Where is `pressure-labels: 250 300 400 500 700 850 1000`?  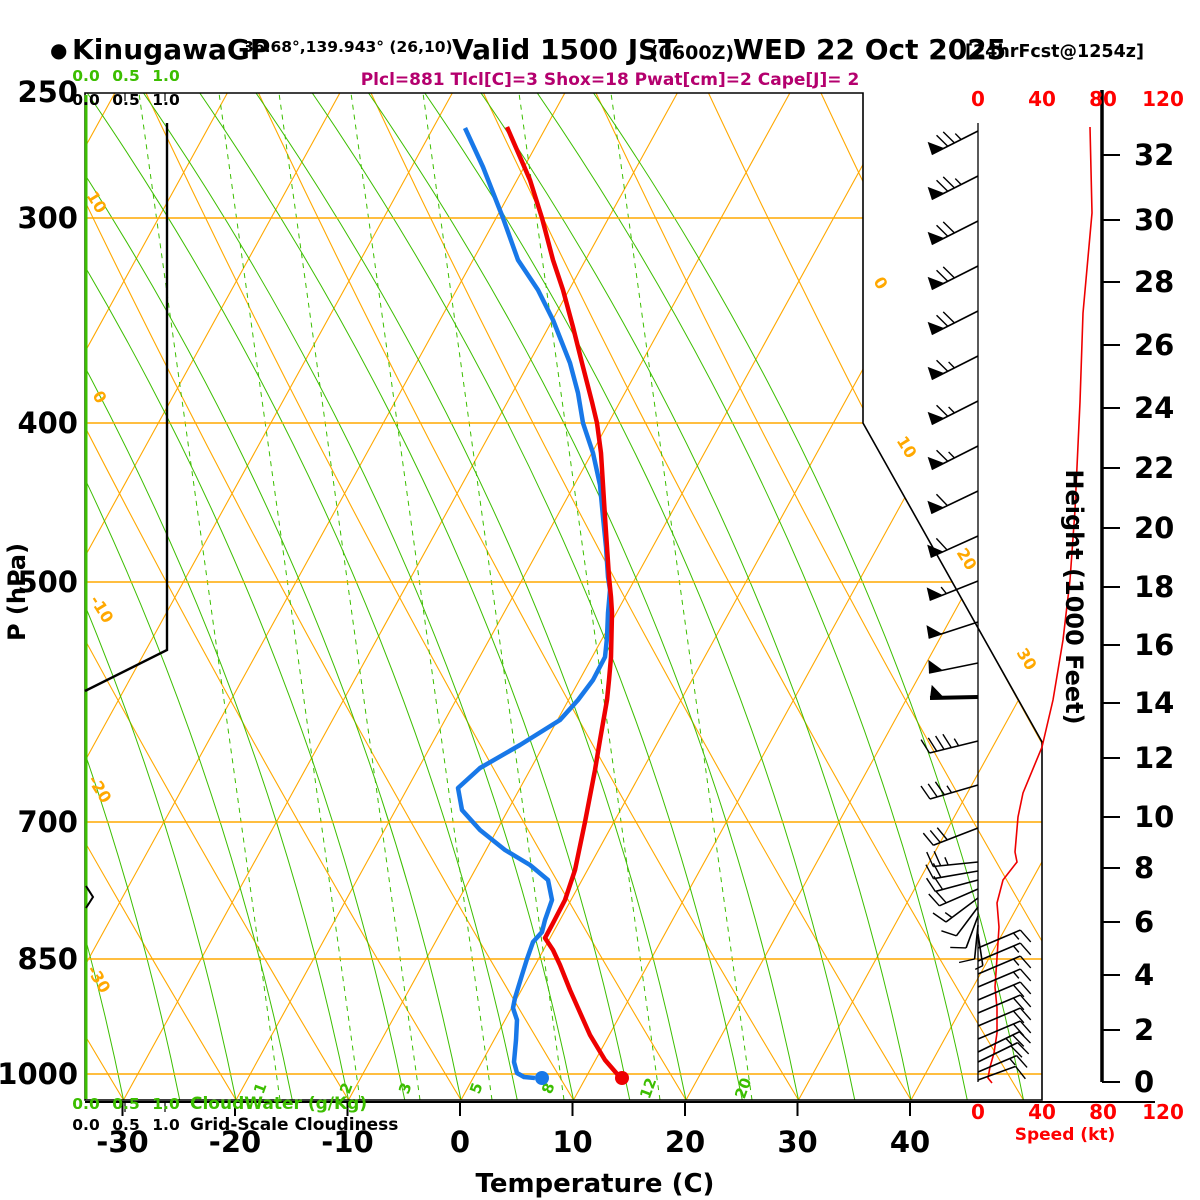 pressure-labels: 250 300 400 500 700 850 1000 is located at coordinates (39, 583).